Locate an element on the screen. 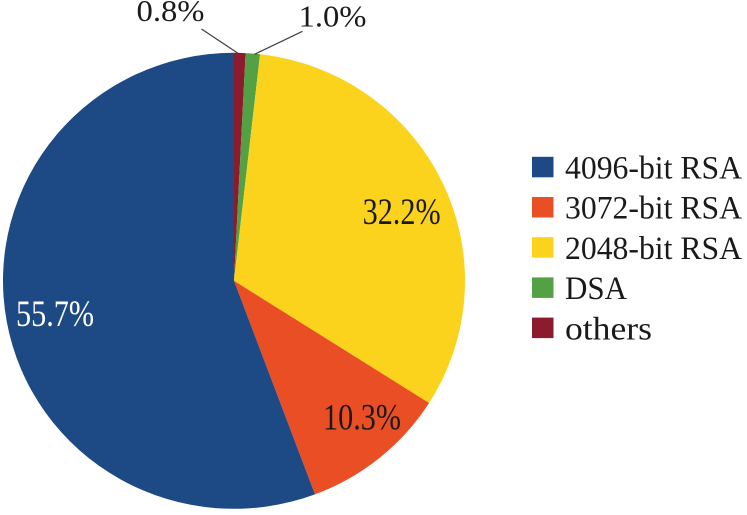 Image resolution: width=747 pixels, height=515 pixels. svg-text: 10.3% is located at coordinates (362, 416).